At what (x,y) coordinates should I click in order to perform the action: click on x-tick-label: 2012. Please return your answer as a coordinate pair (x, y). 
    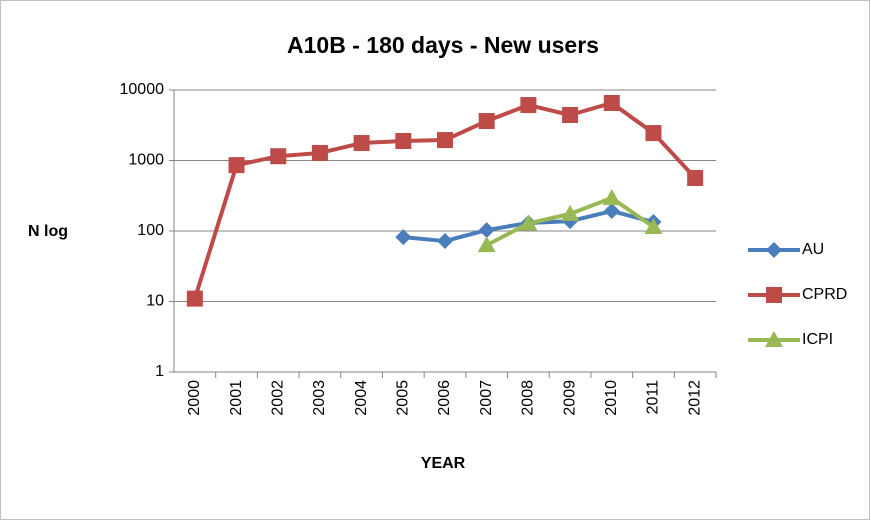
    Looking at the image, I should click on (694, 398).